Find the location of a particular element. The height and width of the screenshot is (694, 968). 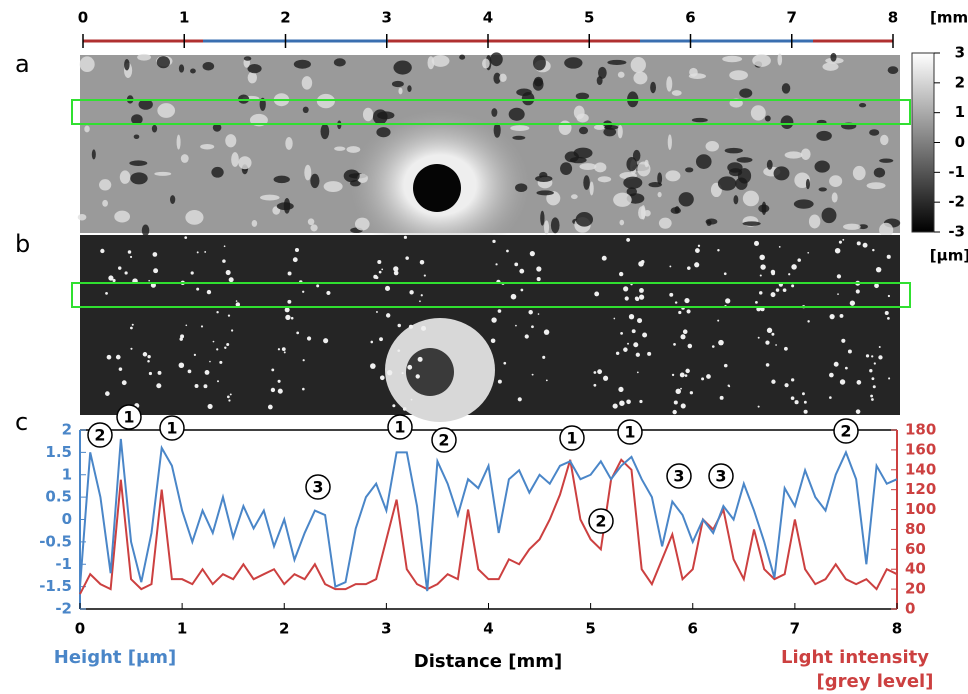

y2-axis-label: Light intensity is located at coordinates (855, 657).